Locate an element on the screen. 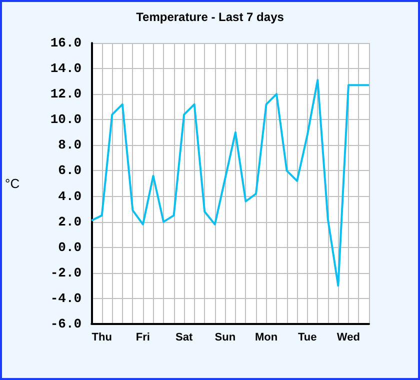 Image resolution: width=420 pixels, height=380 pixels. x-tick-label: Wed is located at coordinates (348, 338).